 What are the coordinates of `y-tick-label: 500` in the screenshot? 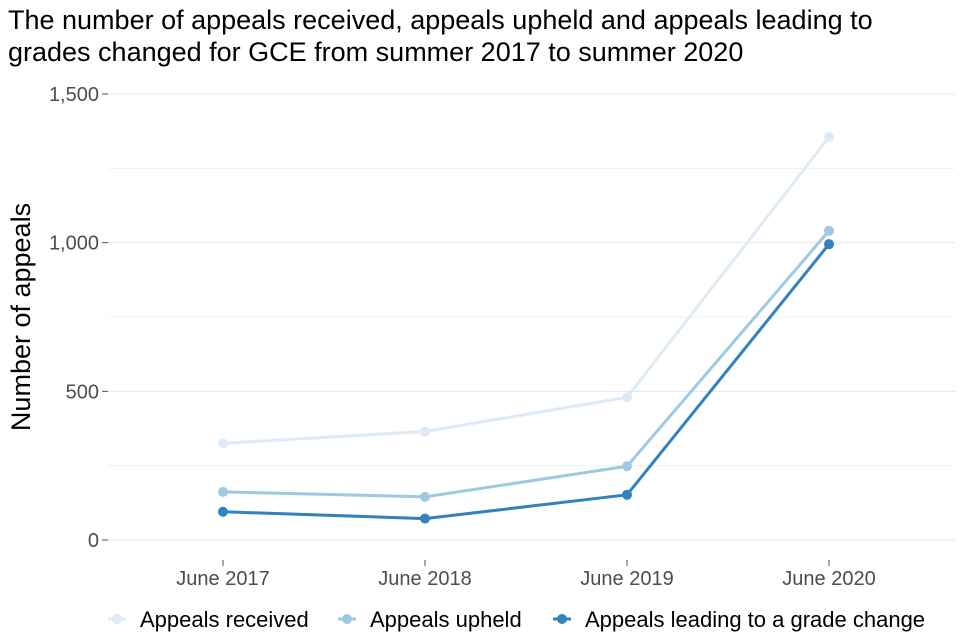 It's located at (82, 392).